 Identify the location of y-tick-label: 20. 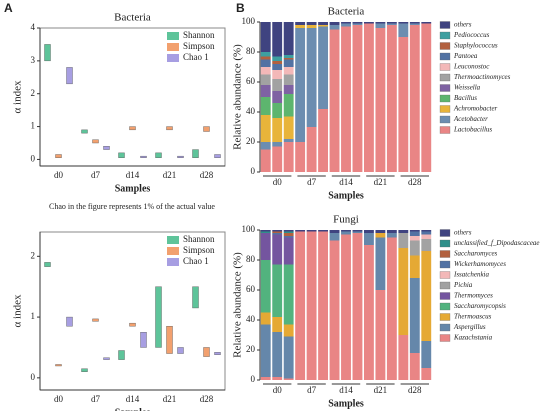
(251, 141).